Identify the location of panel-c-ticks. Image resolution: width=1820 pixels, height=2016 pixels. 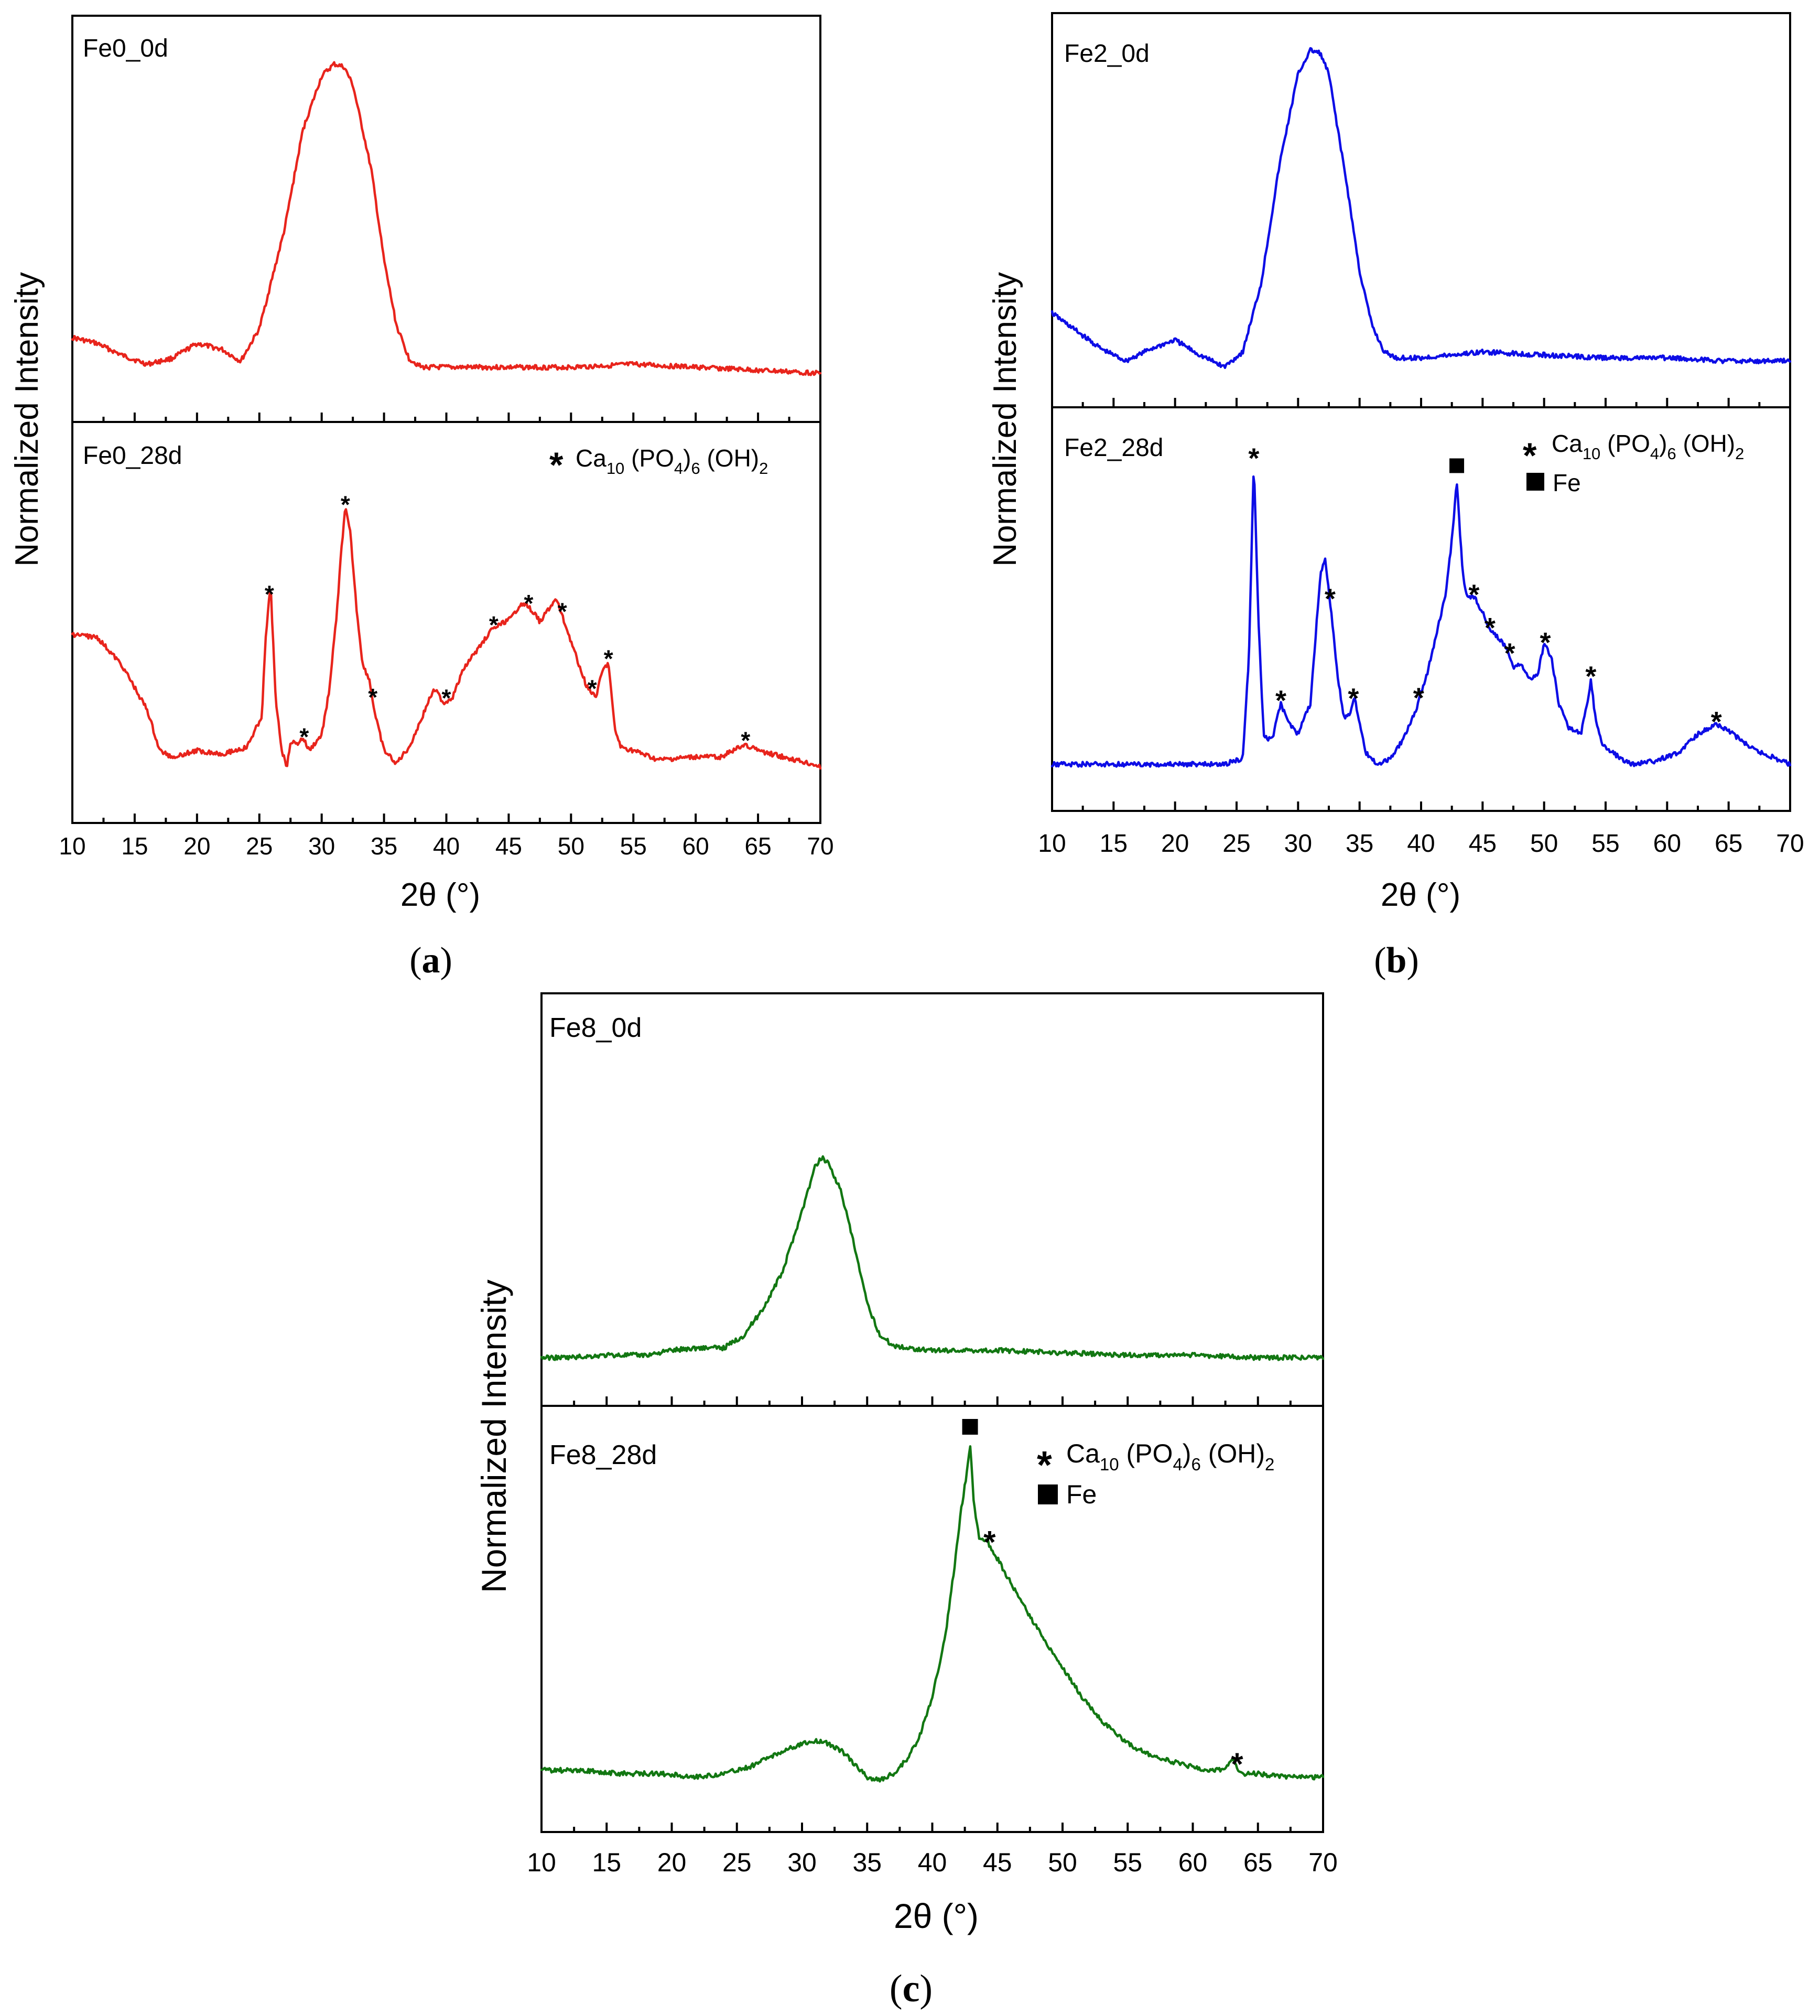
(932, 1614).